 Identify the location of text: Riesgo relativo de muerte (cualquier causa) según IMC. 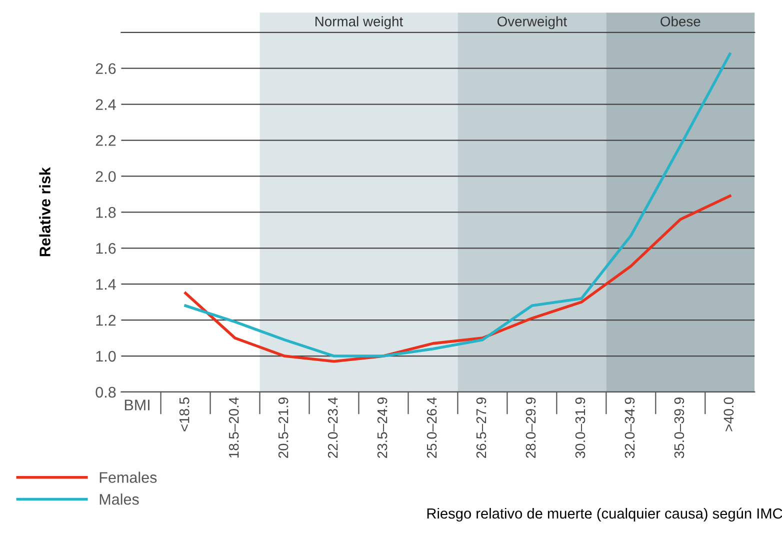
(604, 515).